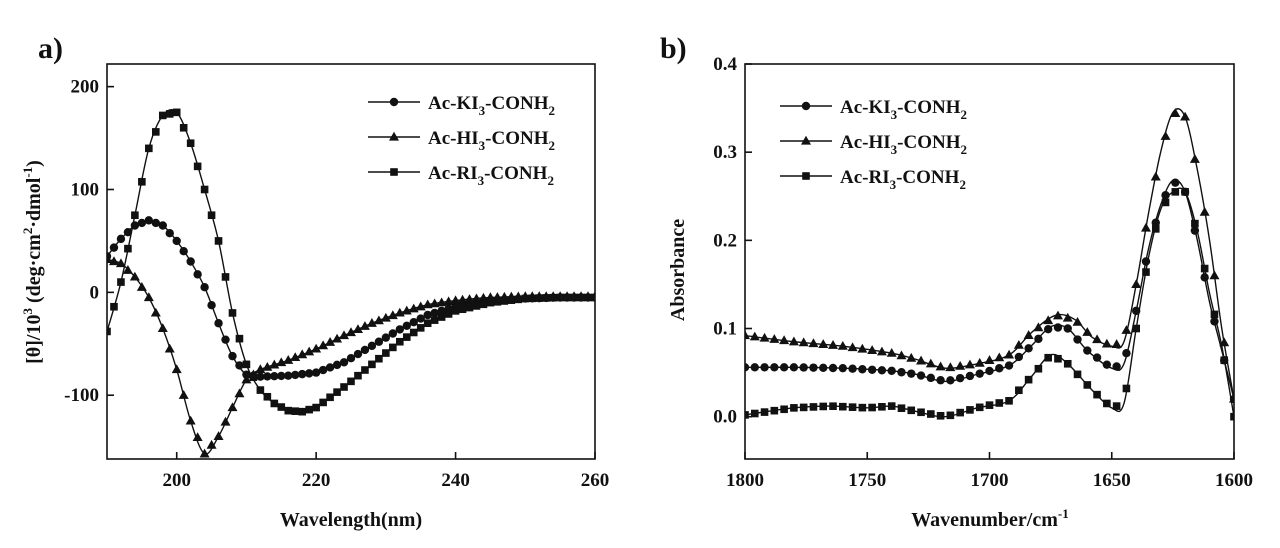 The image size is (1280, 548). I want to click on legend-label: Ac-RI3-CONH2, so click(491, 175).